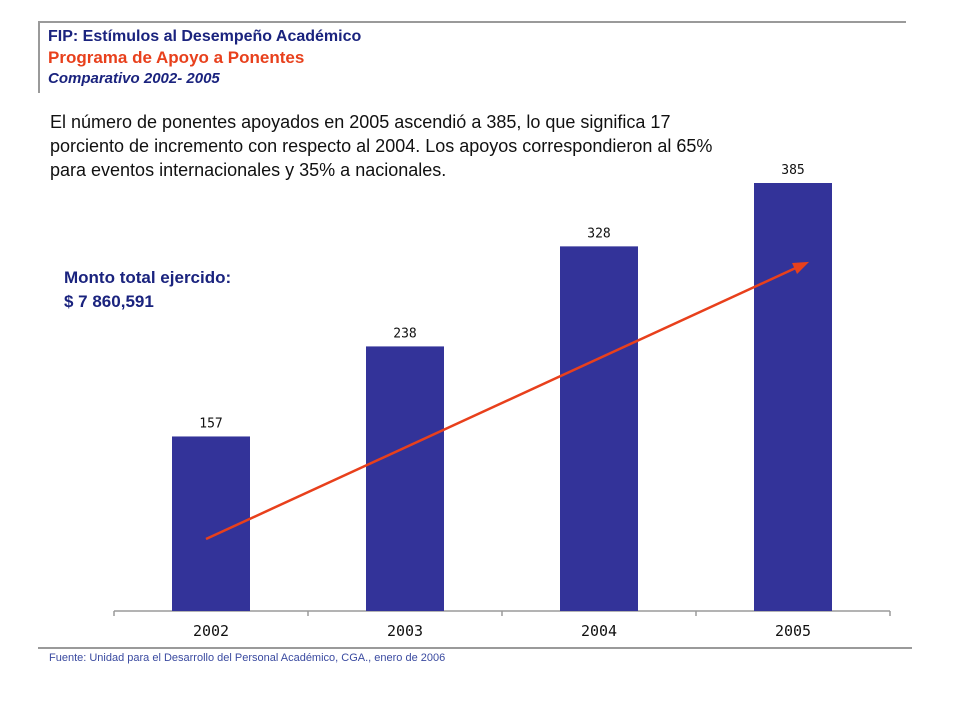 This screenshot has height=720, width=960. I want to click on data-label-2005: 385, so click(792, 170).